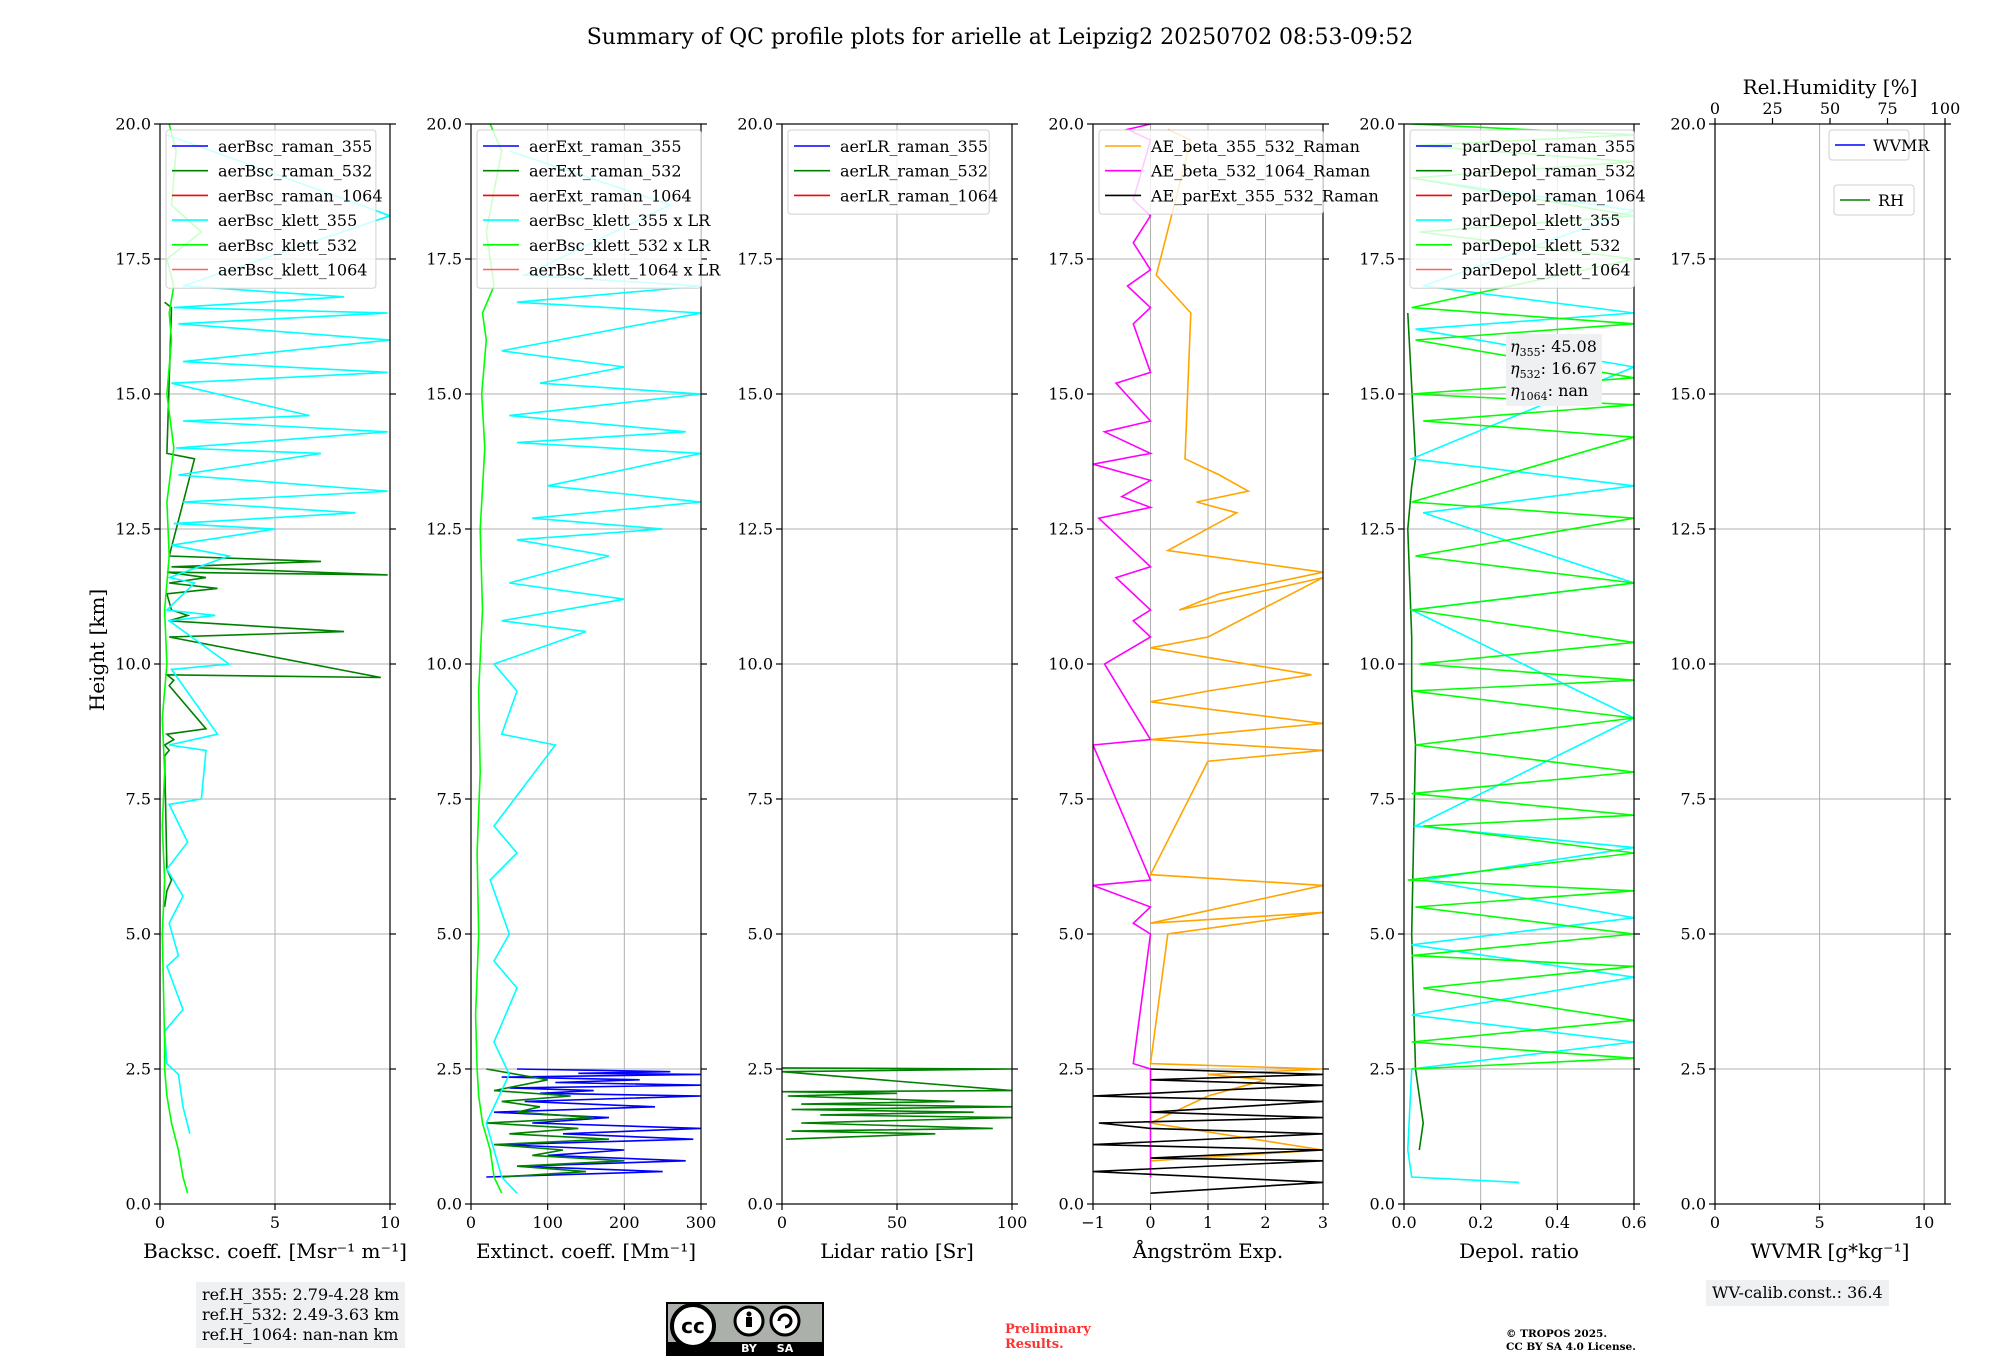 The width and height of the screenshot is (2000, 1360). I want to click on annotation-line: η1064: nan, so click(1549, 392).